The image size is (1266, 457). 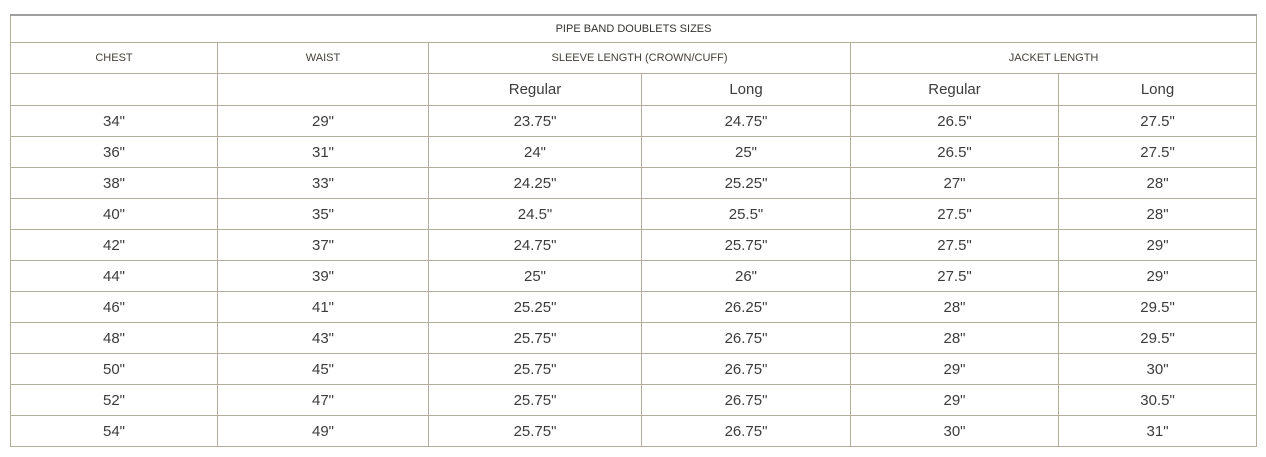 I want to click on table-cell: 23.75", so click(x=535, y=121).